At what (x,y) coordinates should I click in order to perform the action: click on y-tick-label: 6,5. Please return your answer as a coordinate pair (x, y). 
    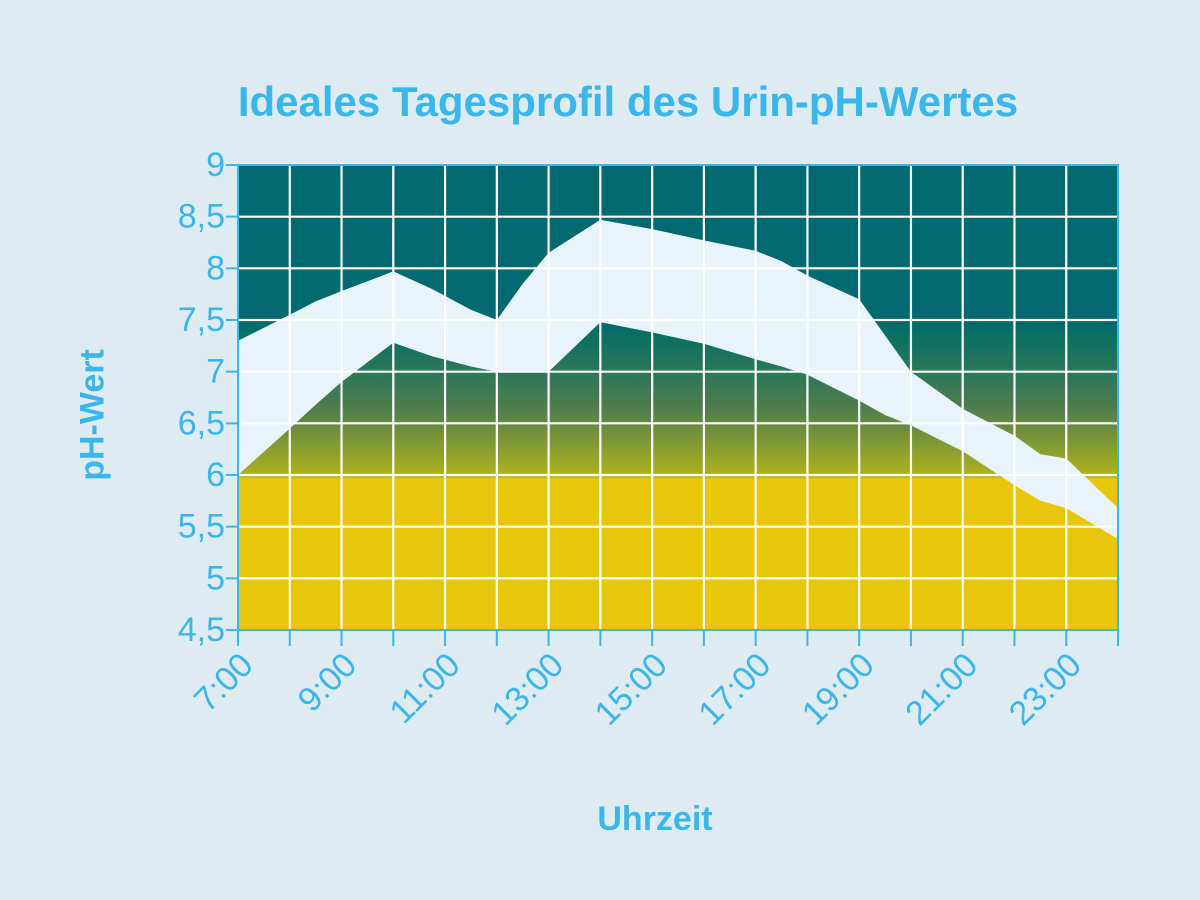
    Looking at the image, I should click on (201, 423).